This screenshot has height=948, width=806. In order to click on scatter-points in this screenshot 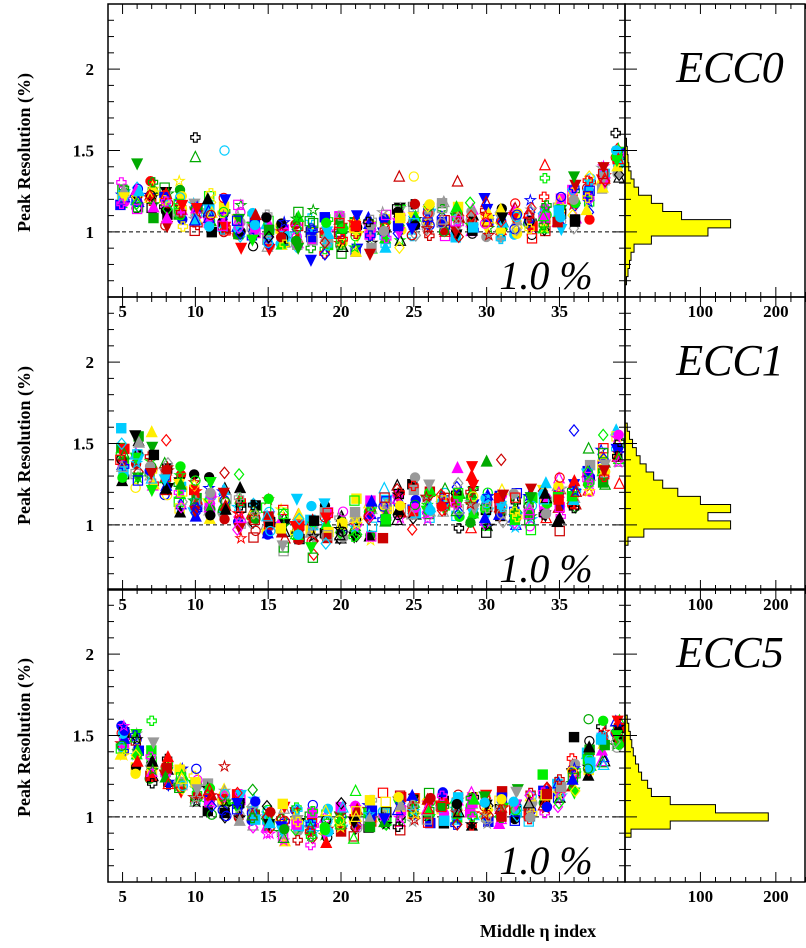, I will do `click(370, 197)`.